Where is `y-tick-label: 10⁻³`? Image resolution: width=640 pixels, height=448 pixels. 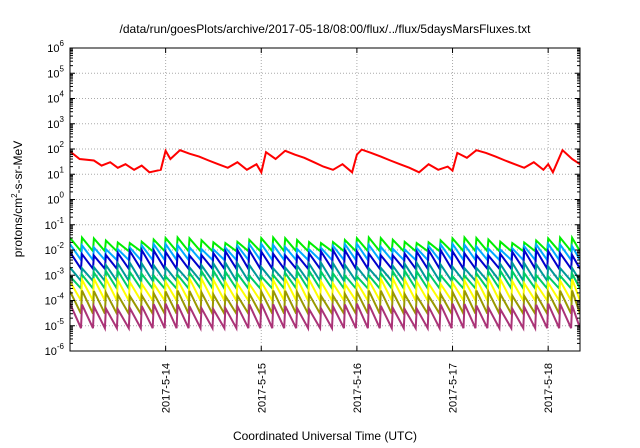 y-tick-label: 10⁻³ is located at coordinates (55, 274).